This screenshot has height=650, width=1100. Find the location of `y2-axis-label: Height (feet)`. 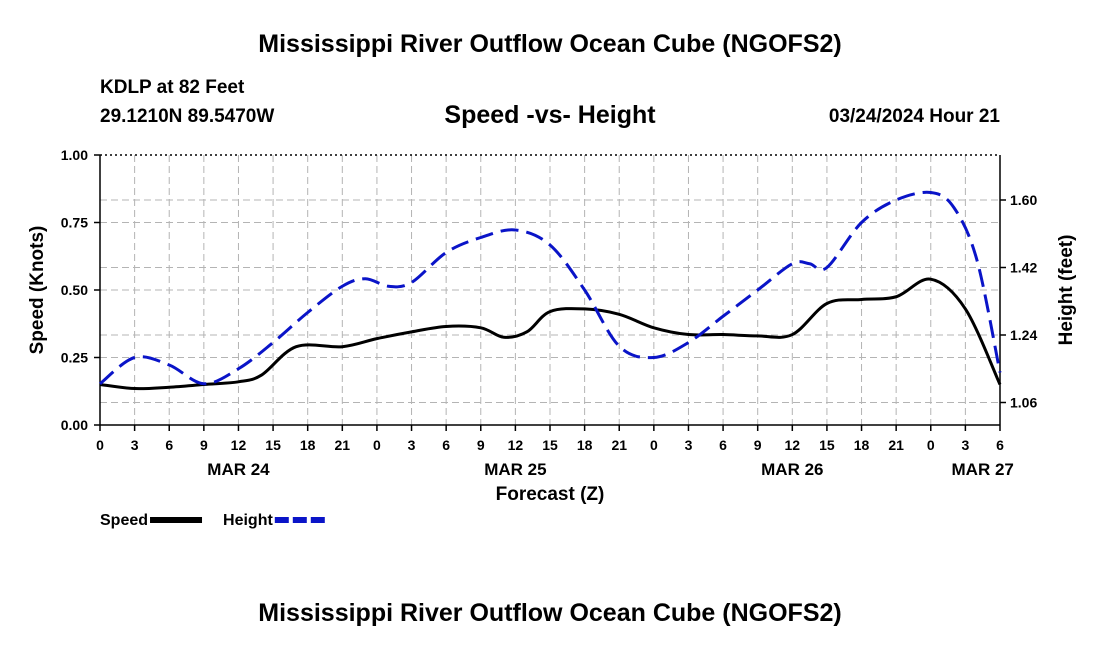

y2-axis-label: Height (feet) is located at coordinates (1066, 290).